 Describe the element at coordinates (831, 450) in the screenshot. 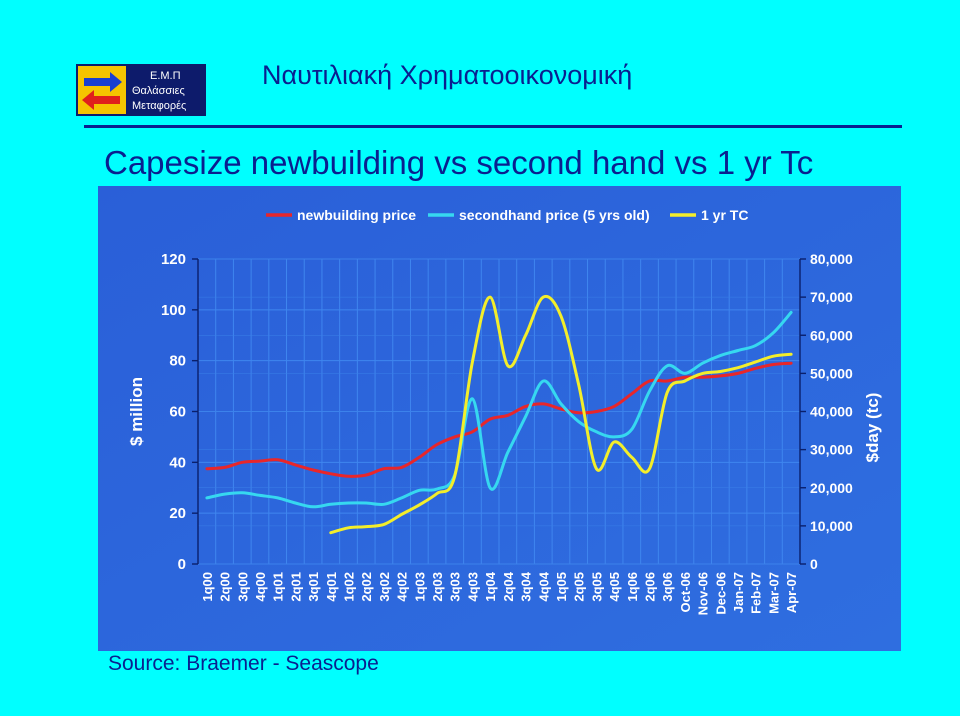

I see `y-tick-label-right: 30,000` at that location.